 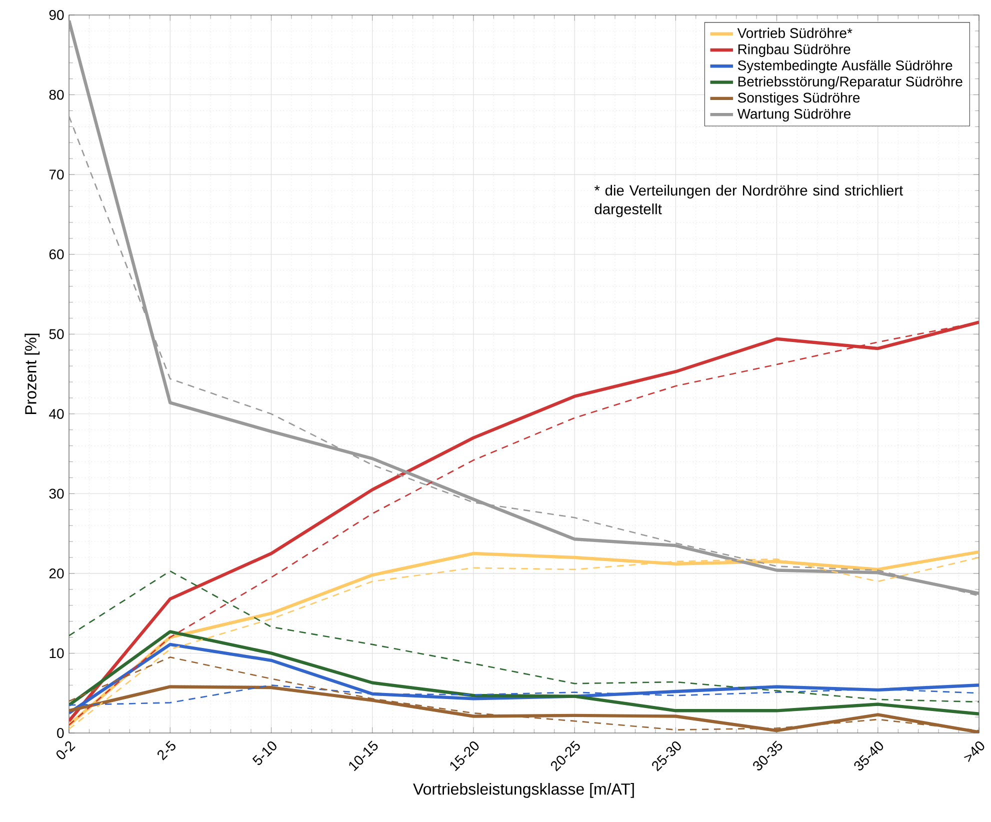 What do you see at coordinates (56, 15) in the screenshot?
I see `y-tick-label: 90` at bounding box center [56, 15].